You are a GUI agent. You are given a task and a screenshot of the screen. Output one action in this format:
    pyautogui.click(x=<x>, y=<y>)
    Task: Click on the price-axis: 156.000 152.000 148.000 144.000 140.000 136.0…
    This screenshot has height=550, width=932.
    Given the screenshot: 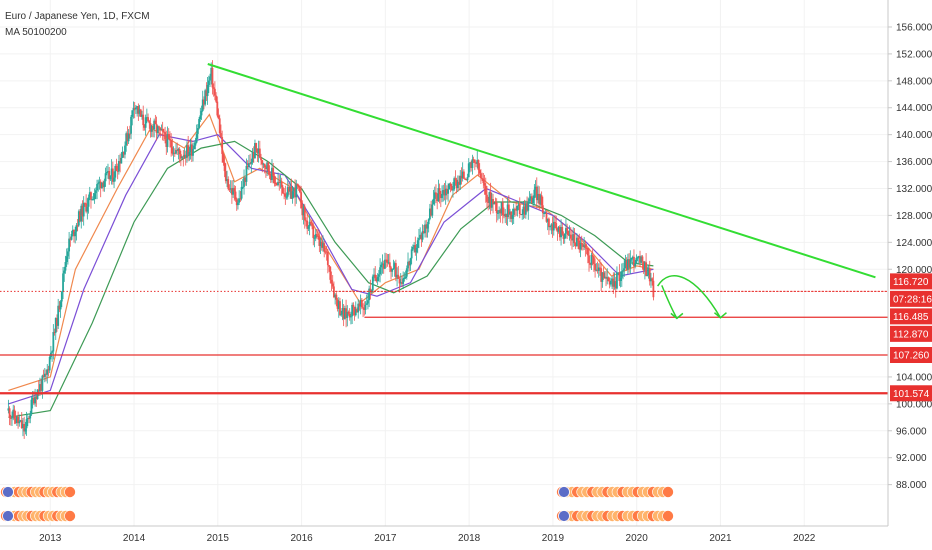 What is the action you would take?
    pyautogui.click(x=910, y=256)
    